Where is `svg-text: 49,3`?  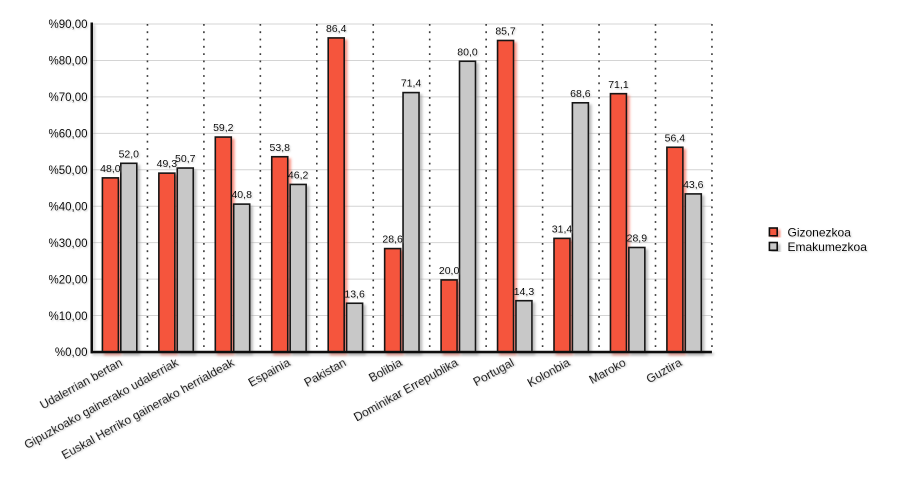
svg-text: 49,3 is located at coordinates (167, 164).